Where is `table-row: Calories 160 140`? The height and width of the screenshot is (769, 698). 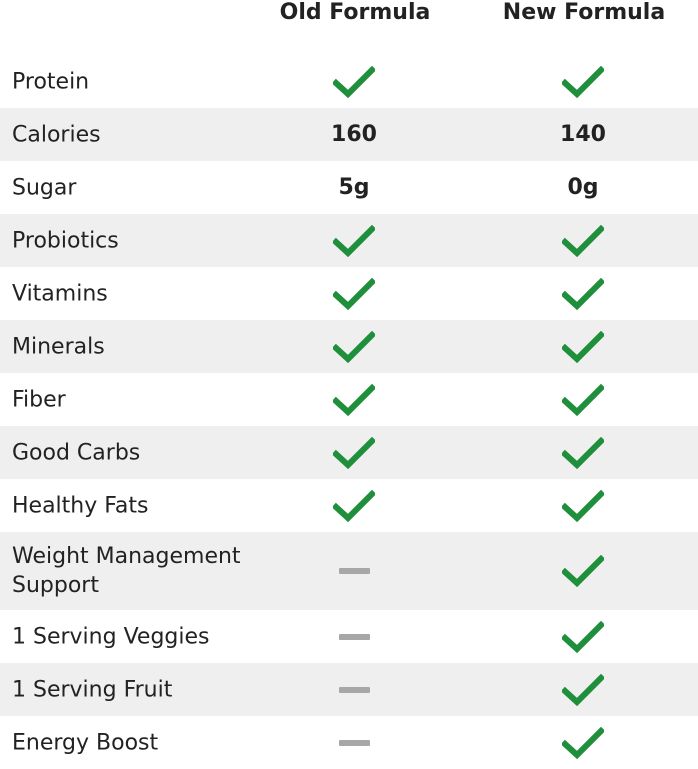 table-row: Calories 160 140 is located at coordinates (349, 134).